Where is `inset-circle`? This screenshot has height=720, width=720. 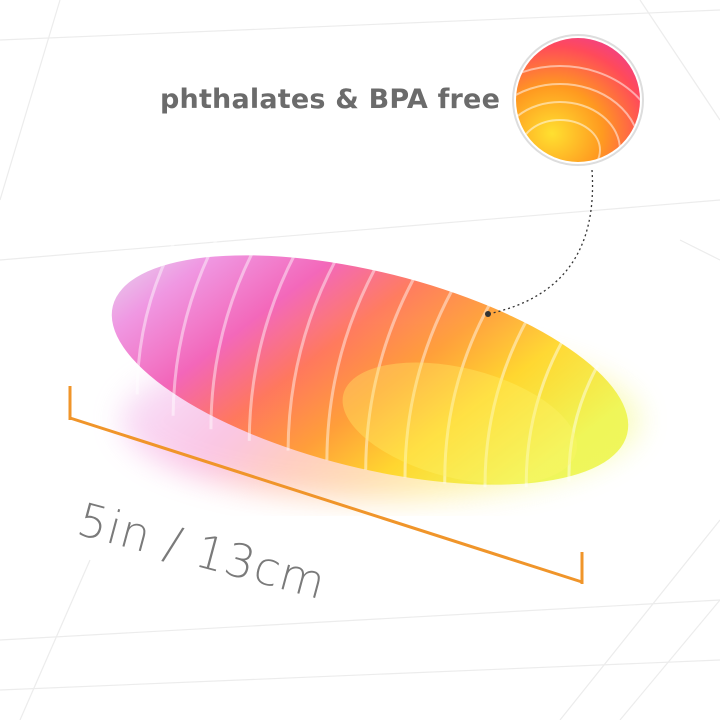 inset-circle is located at coordinates (578, 100).